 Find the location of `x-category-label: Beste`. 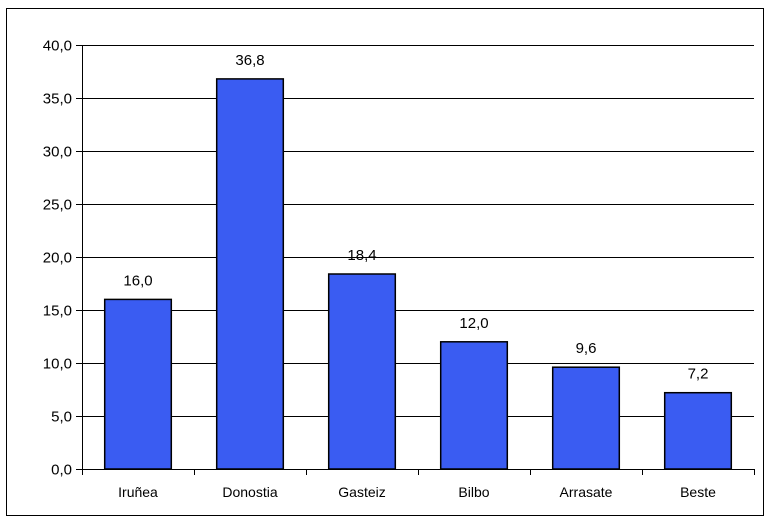

x-category-label: Beste is located at coordinates (698, 492).